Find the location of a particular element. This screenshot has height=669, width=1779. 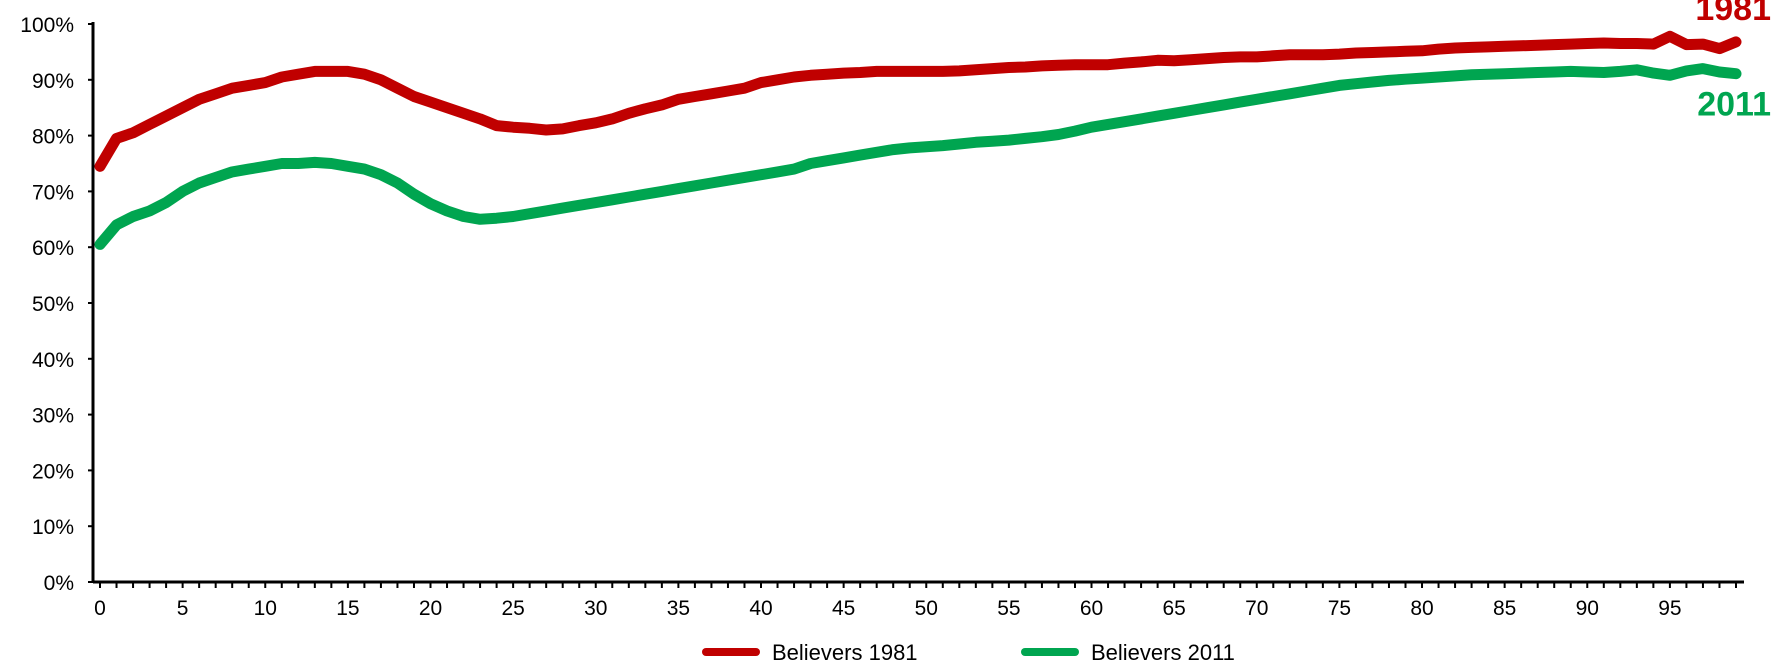

legend-label-1: Believers 2011 is located at coordinates (1163, 652).